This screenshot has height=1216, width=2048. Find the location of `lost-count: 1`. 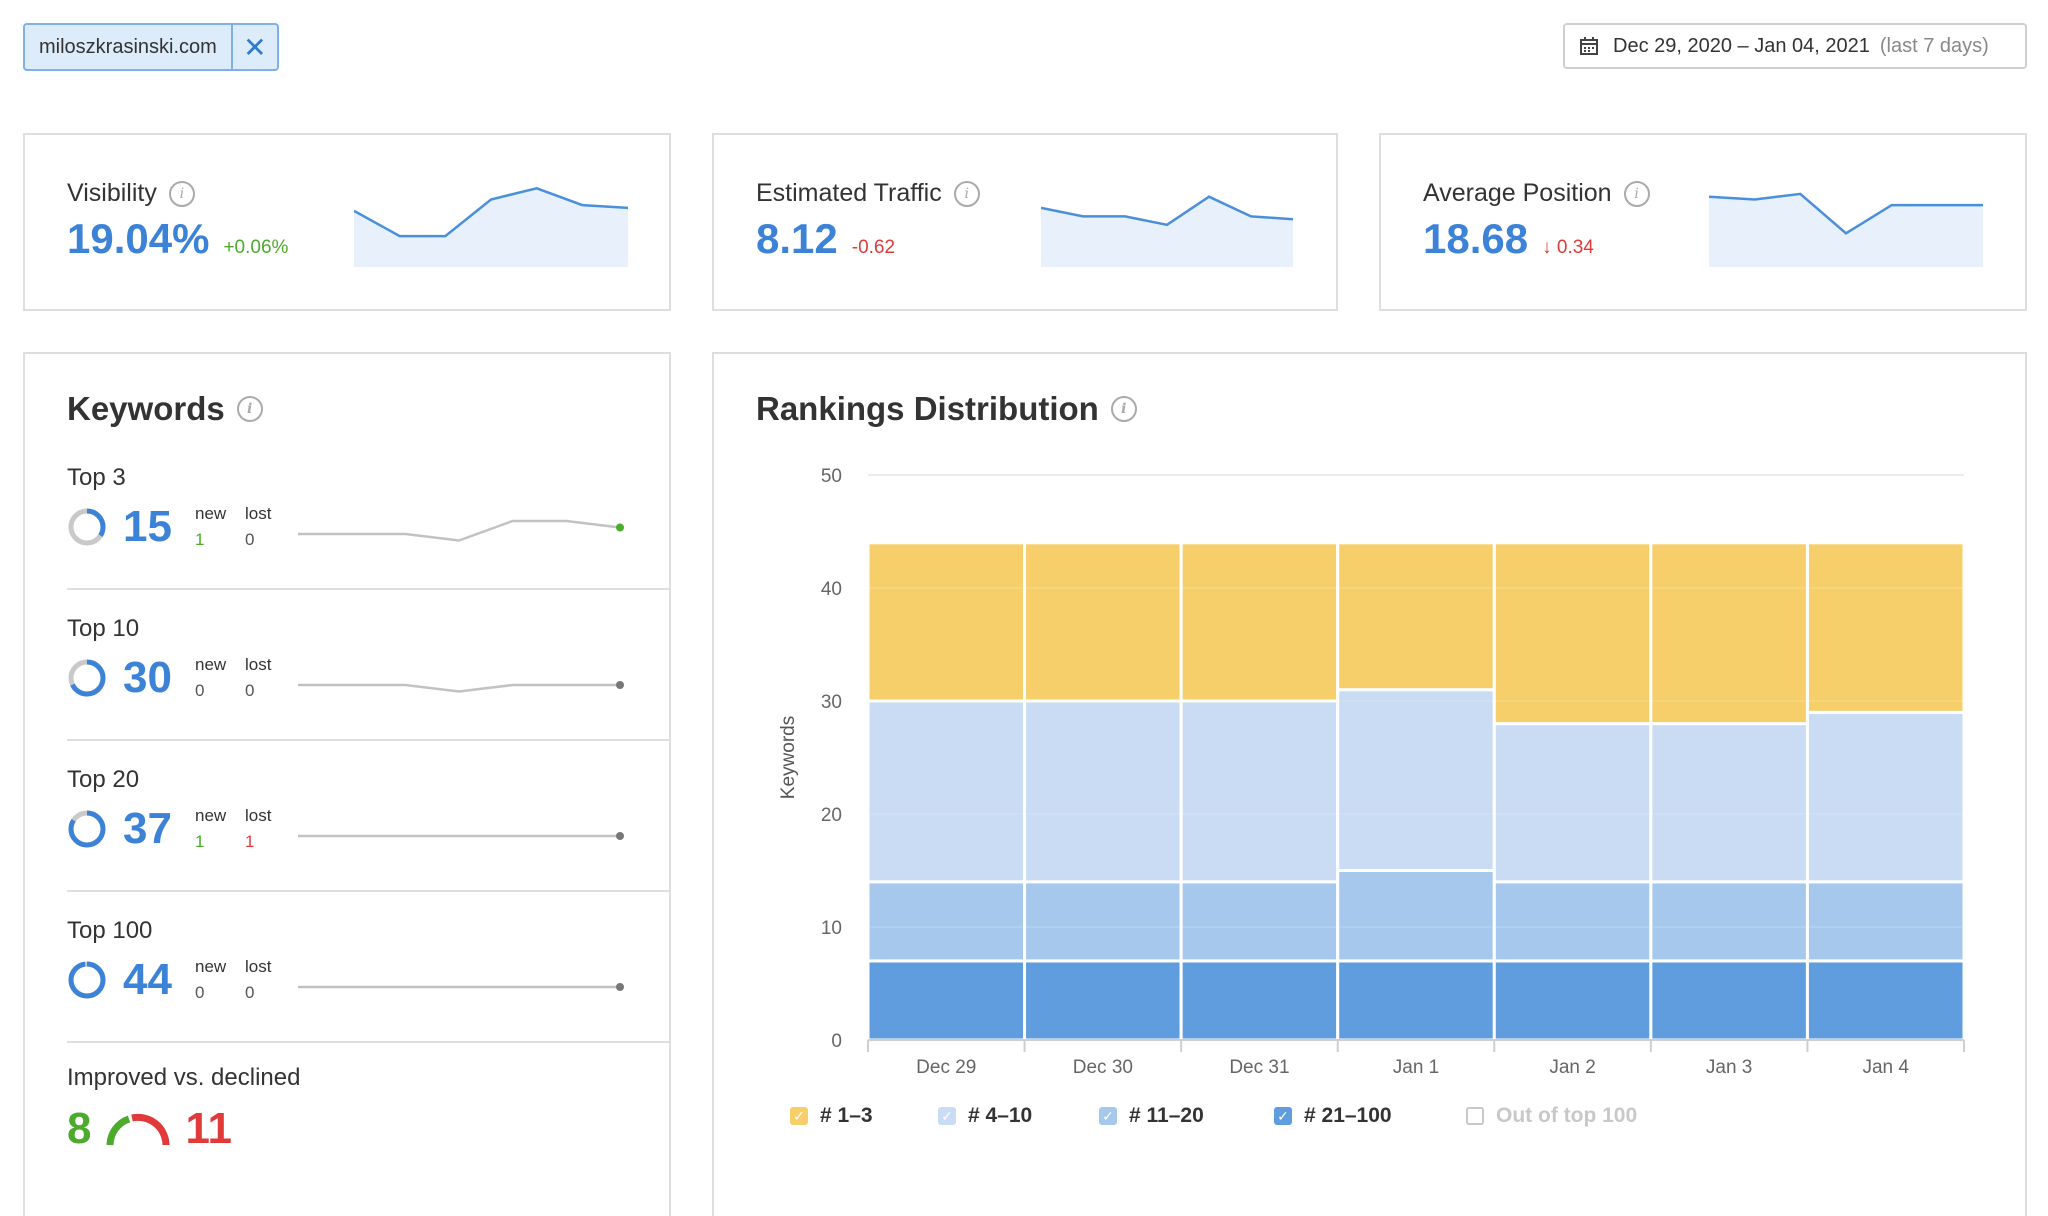

lost-count: 1 is located at coordinates (250, 841).